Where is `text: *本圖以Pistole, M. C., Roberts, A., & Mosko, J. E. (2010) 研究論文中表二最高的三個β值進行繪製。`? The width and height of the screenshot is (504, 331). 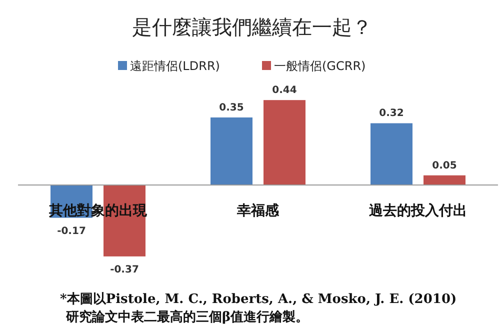
text: *本圖以Pistole, M. C., Roberts, A., & Mosko, J. E. (2010) 研究論文中表二最高的三個β值進行繪製。 is located at coordinates (258, 308).